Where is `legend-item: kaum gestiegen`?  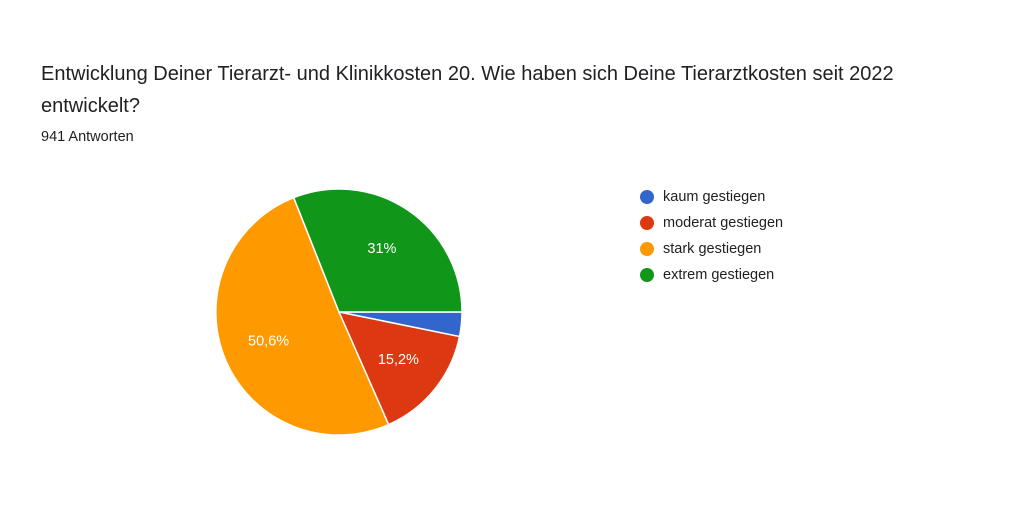 legend-item: kaum gestiegen is located at coordinates (711, 197).